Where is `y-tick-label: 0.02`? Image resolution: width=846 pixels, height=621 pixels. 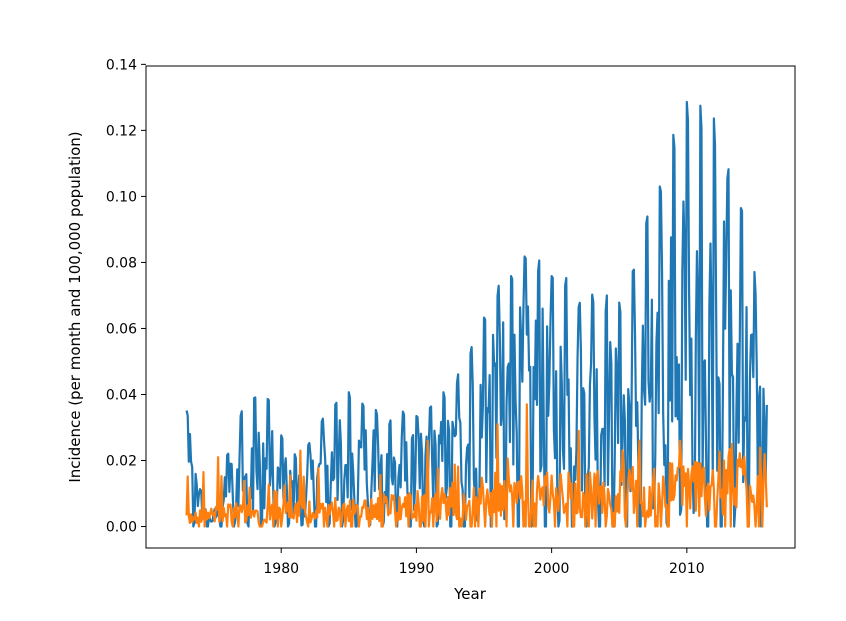 y-tick-label: 0.02 is located at coordinates (121, 462).